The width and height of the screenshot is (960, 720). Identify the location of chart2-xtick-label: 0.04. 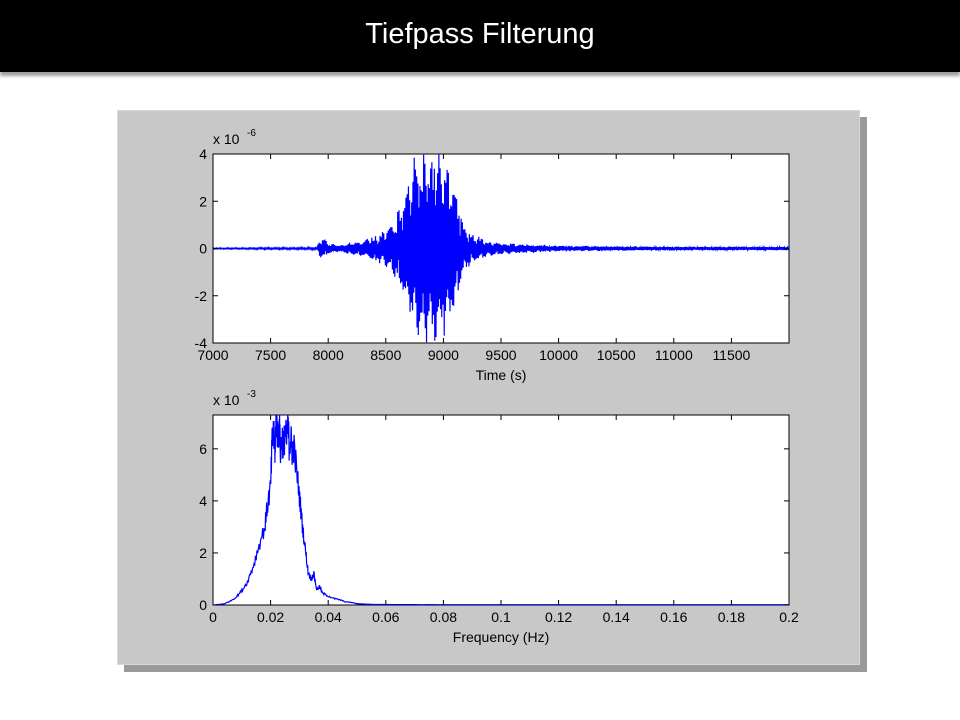
(328, 617).